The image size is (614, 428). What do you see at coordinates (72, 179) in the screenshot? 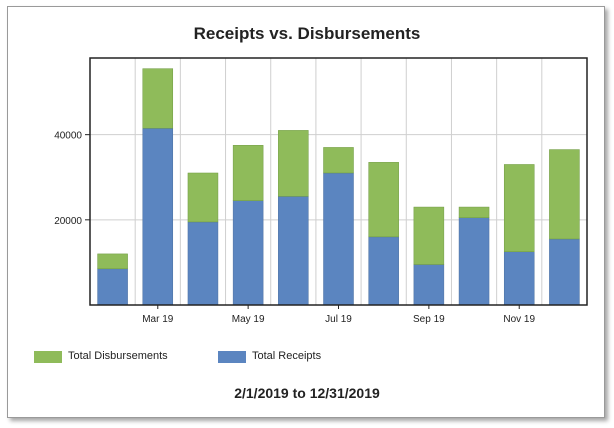
I see `y-axis-ticks: 20000 40000` at bounding box center [72, 179].